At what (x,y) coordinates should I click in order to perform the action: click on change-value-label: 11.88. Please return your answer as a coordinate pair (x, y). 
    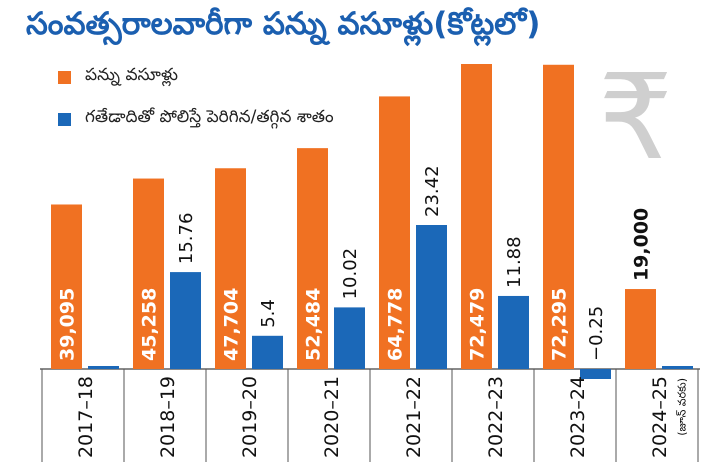
    Looking at the image, I should click on (514, 262).